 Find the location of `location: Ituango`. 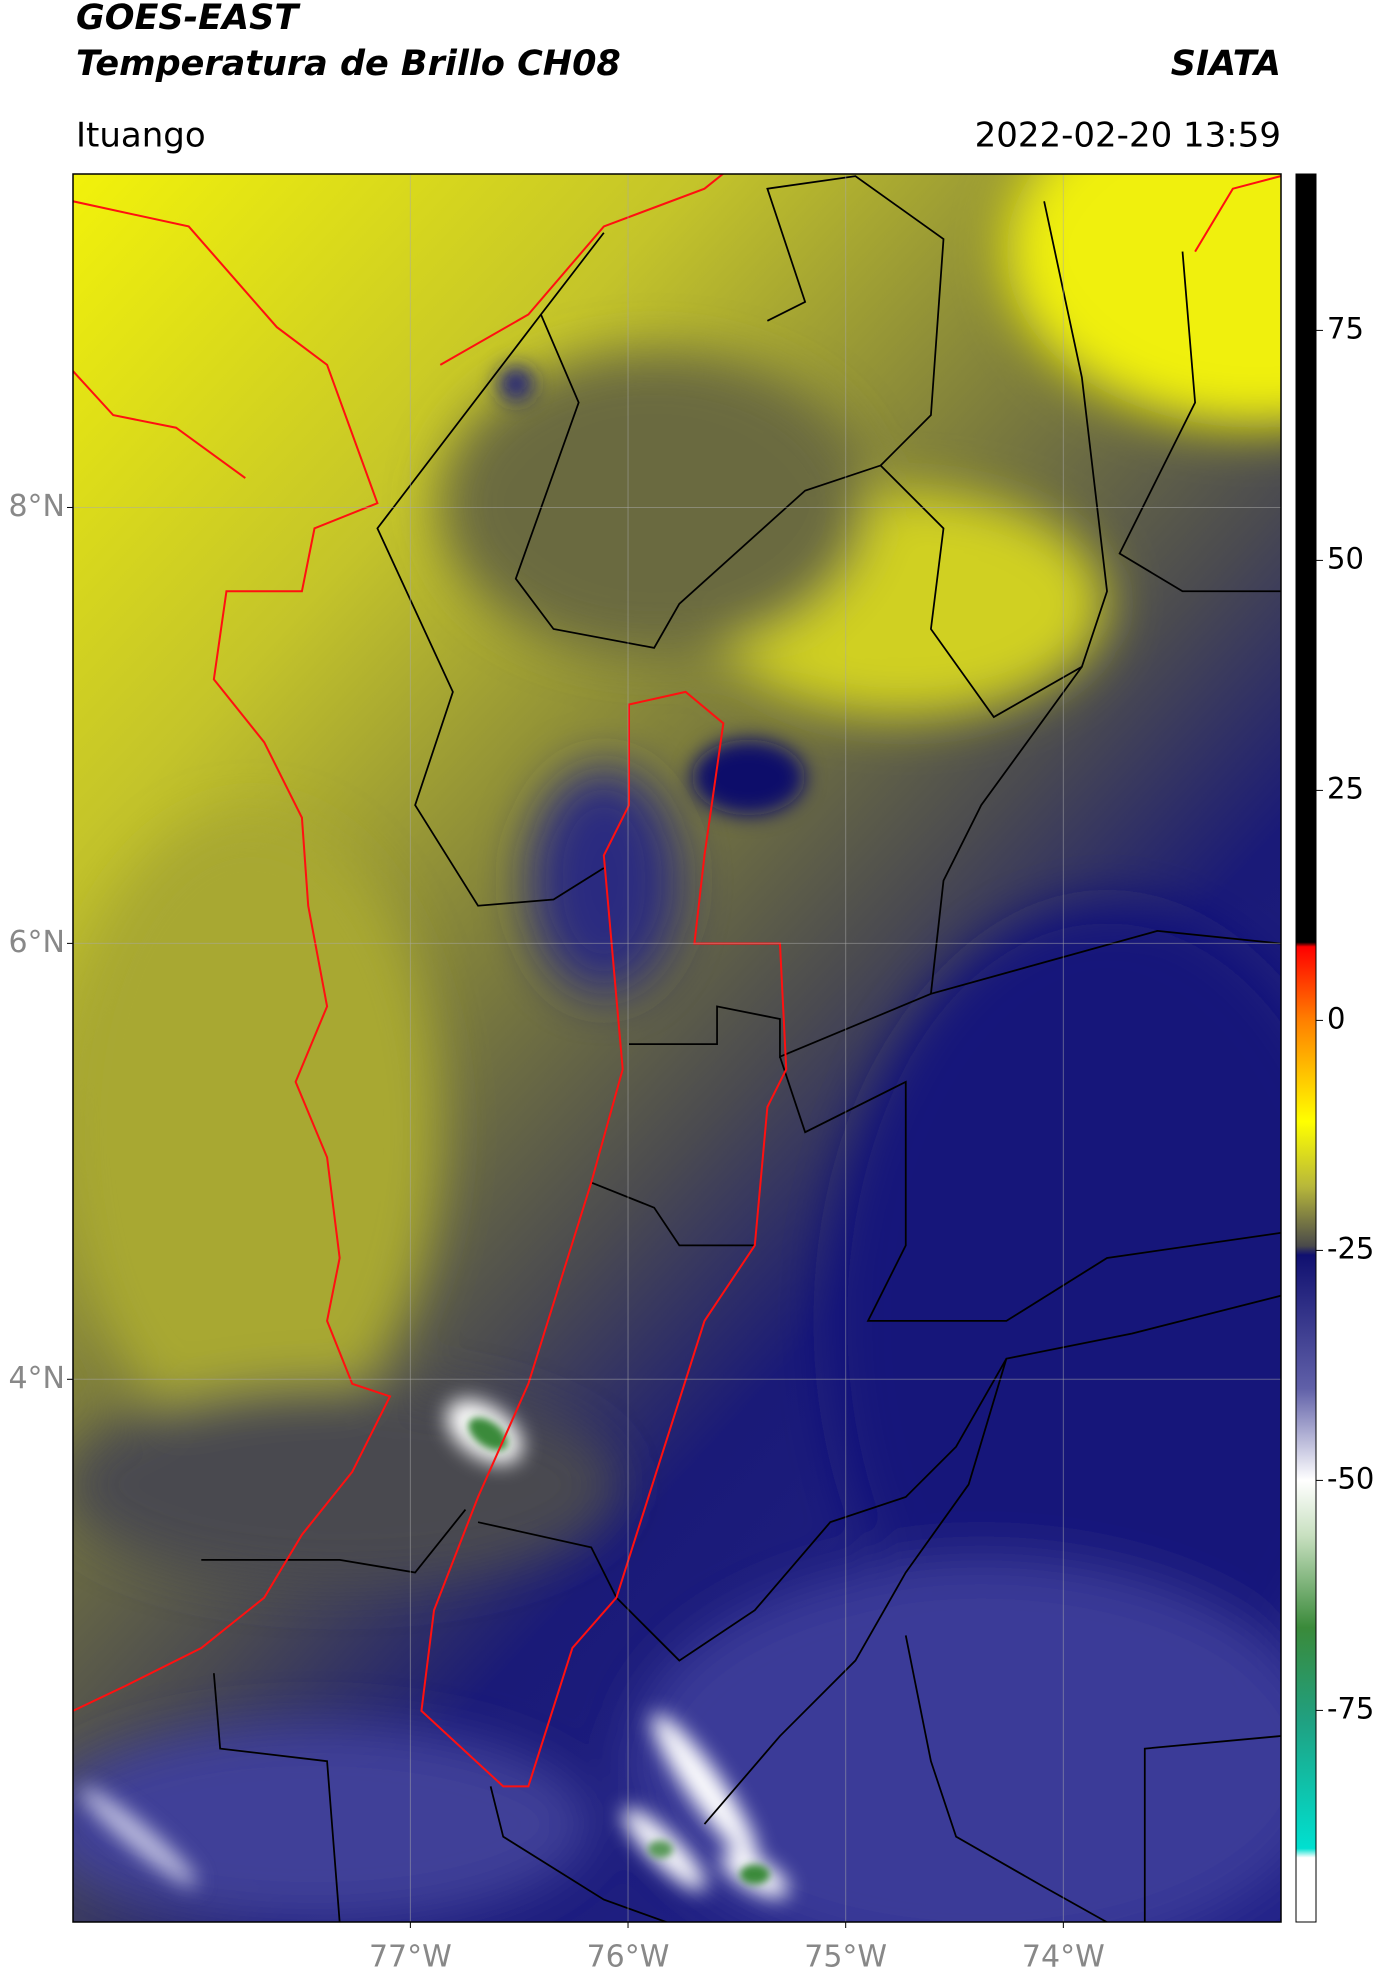

location: Ituango is located at coordinates (141, 136).